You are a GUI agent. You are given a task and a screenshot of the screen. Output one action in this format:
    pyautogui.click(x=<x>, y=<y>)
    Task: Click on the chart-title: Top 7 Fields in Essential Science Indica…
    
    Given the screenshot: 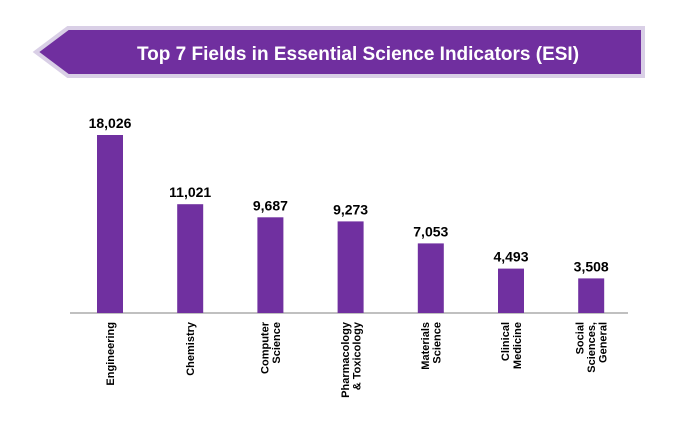 What is the action you would take?
    pyautogui.click(x=358, y=54)
    